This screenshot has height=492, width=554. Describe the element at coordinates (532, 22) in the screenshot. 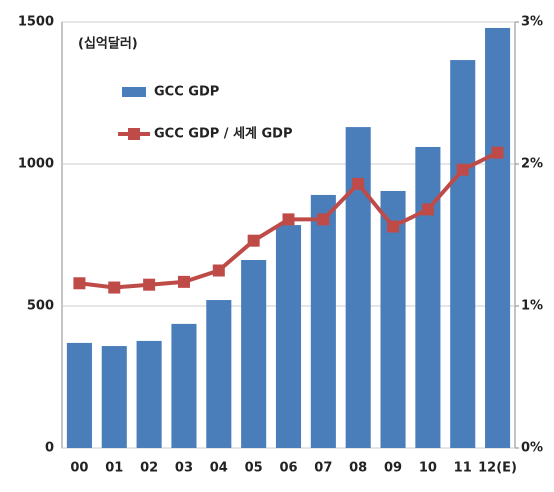

I see `y2-tick-label: 3%` at that location.